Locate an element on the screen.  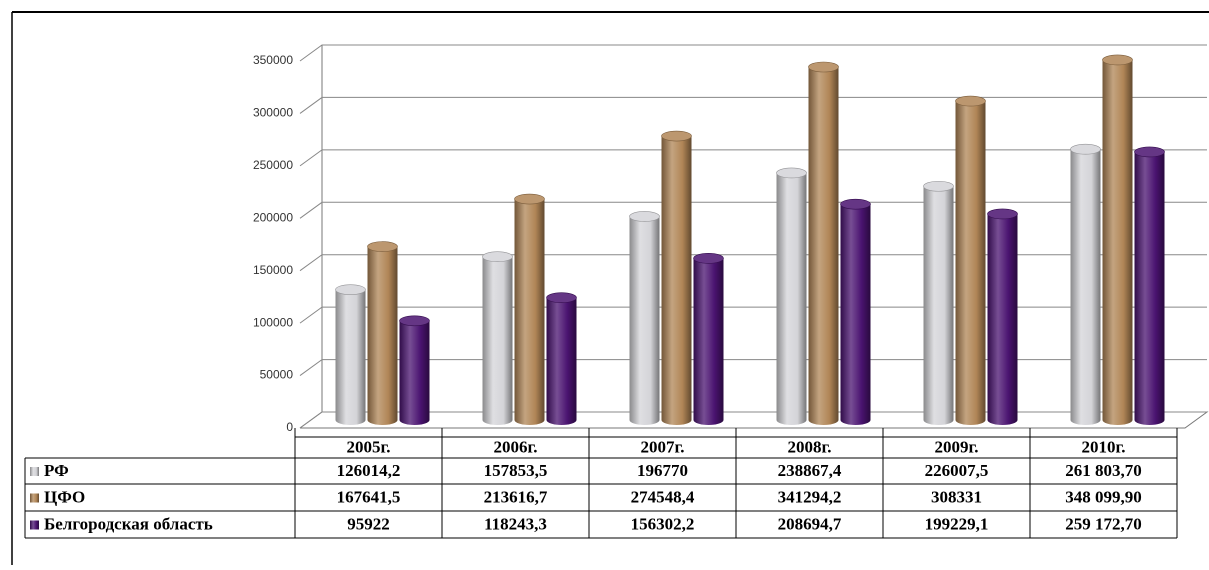
data-label: 157853,5 is located at coordinates (516, 470).